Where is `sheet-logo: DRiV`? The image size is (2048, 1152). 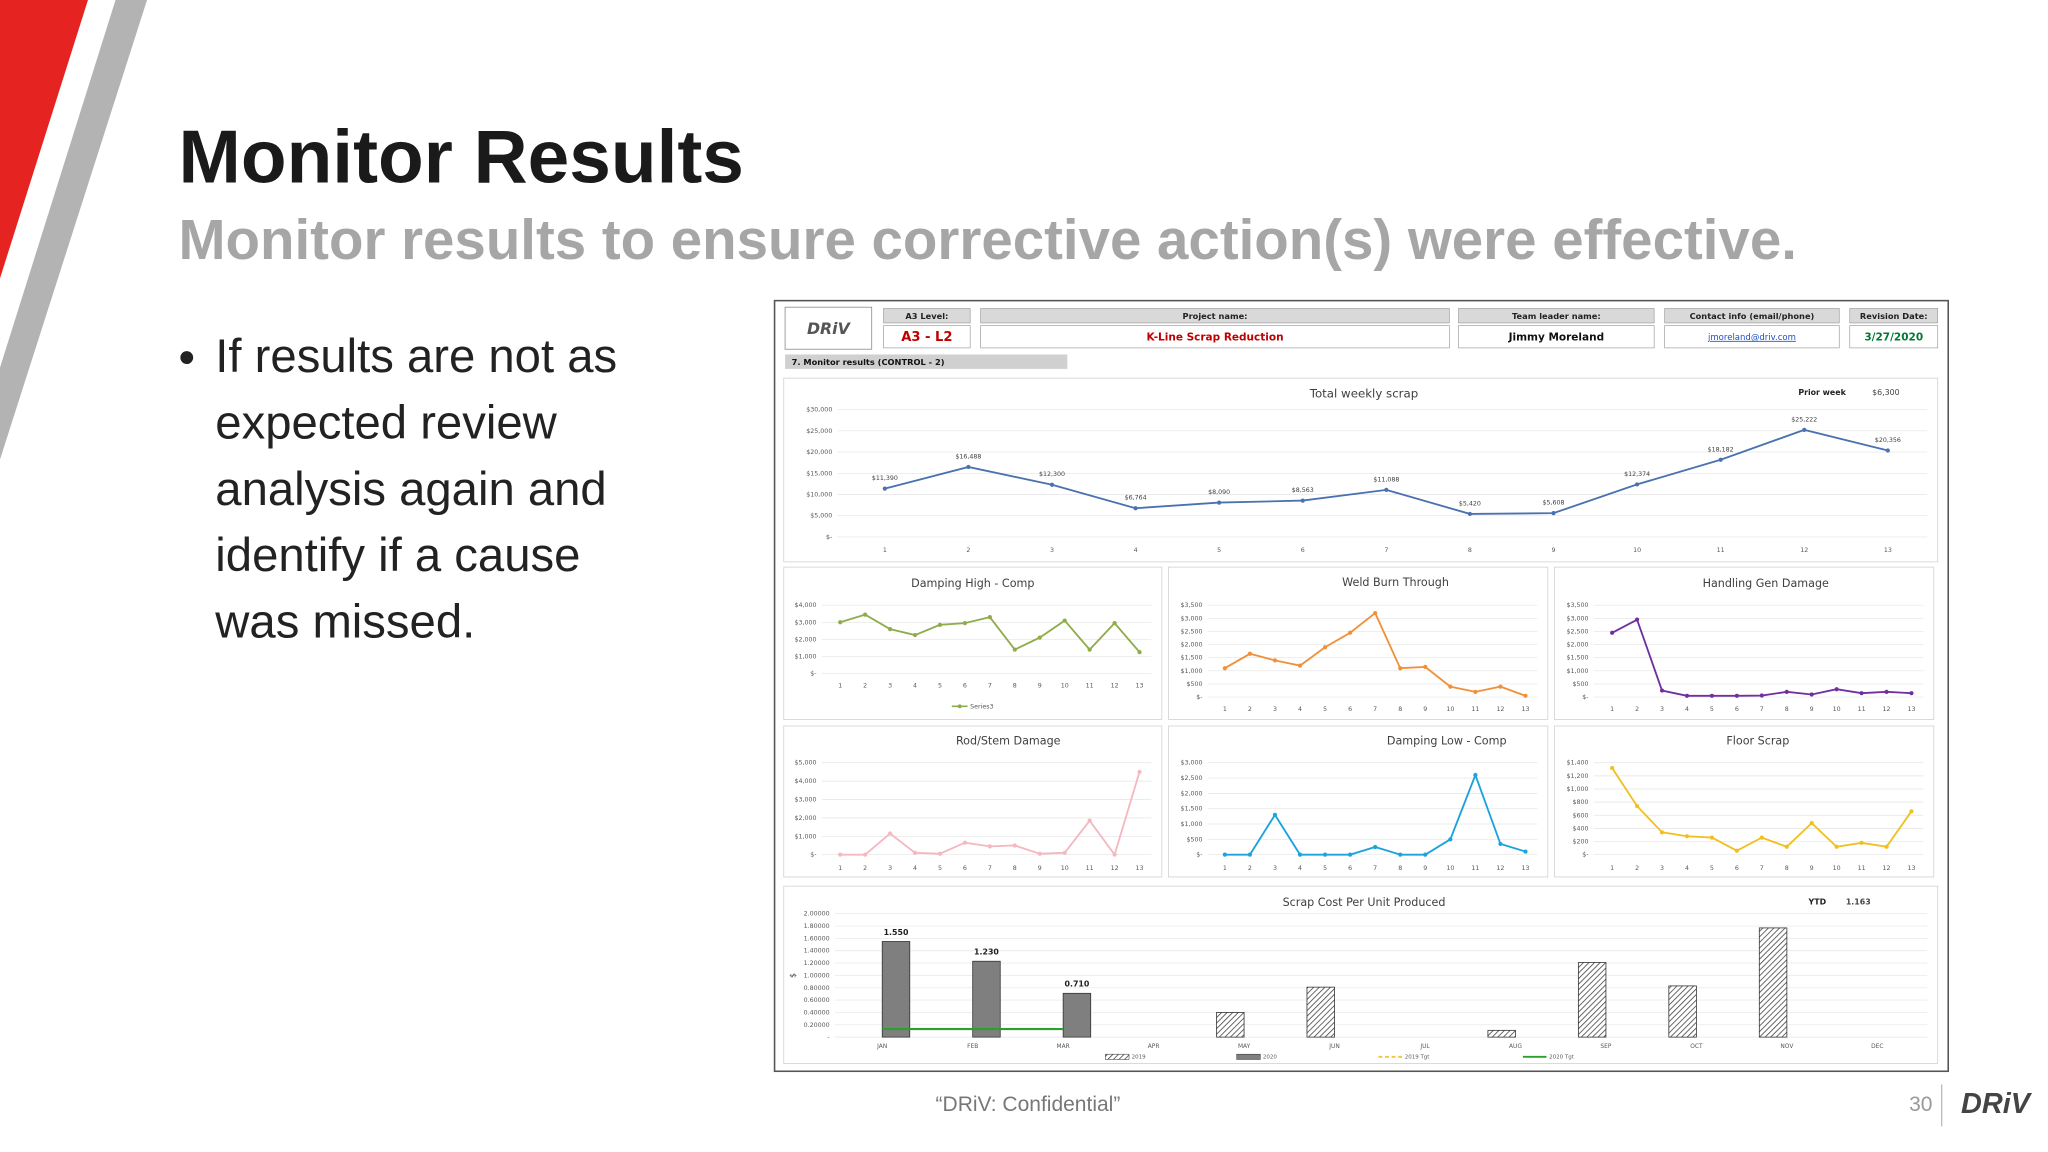 sheet-logo: DRiV is located at coordinates (829, 328).